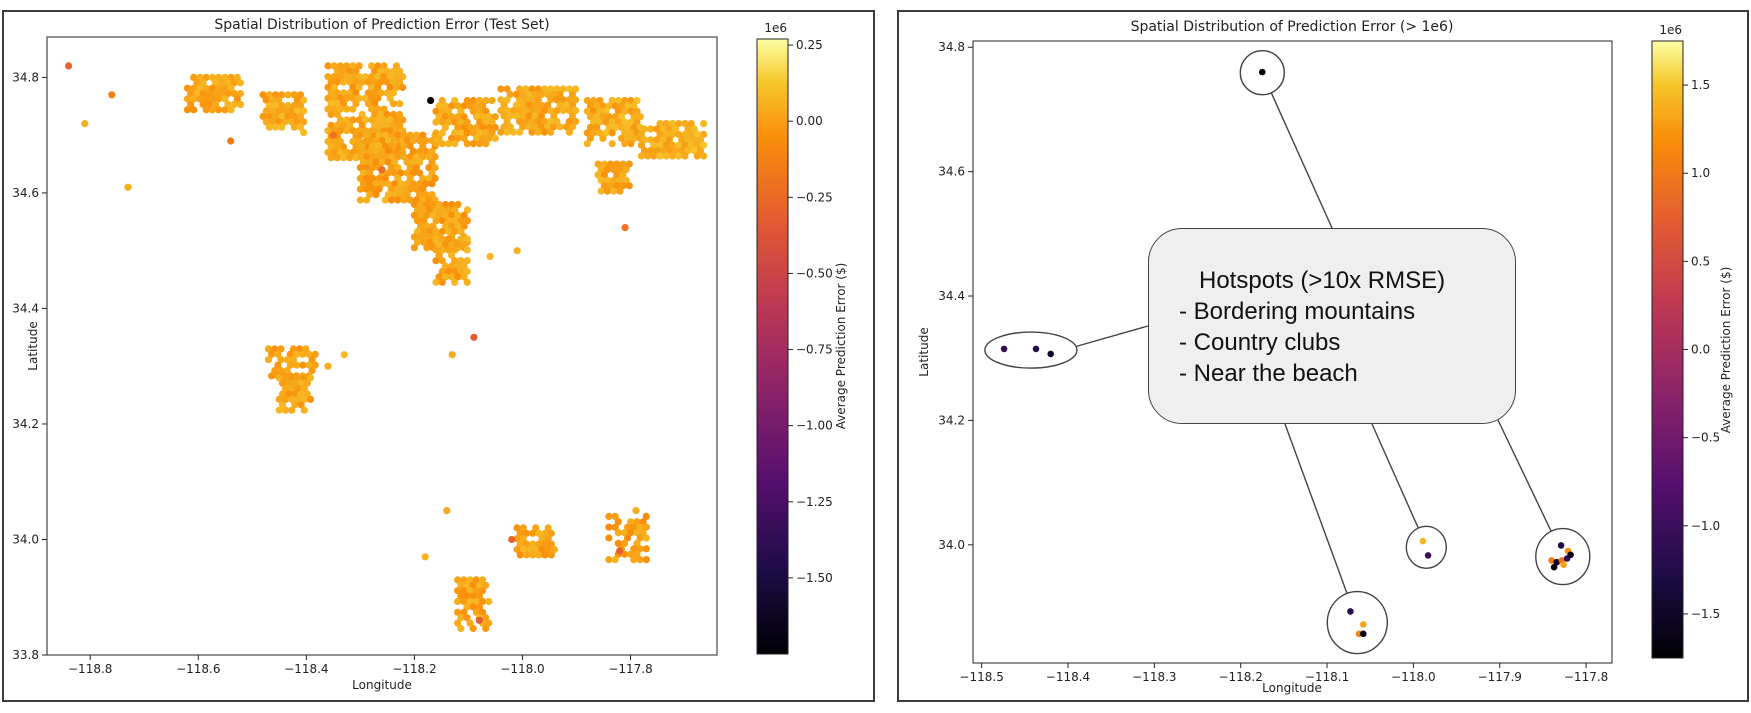 The image size is (1751, 713). I want to click on left-x-ticks: −118.8 −118.6 −118.4 −118.2 −118.0 −117.8, so click(360, 665).